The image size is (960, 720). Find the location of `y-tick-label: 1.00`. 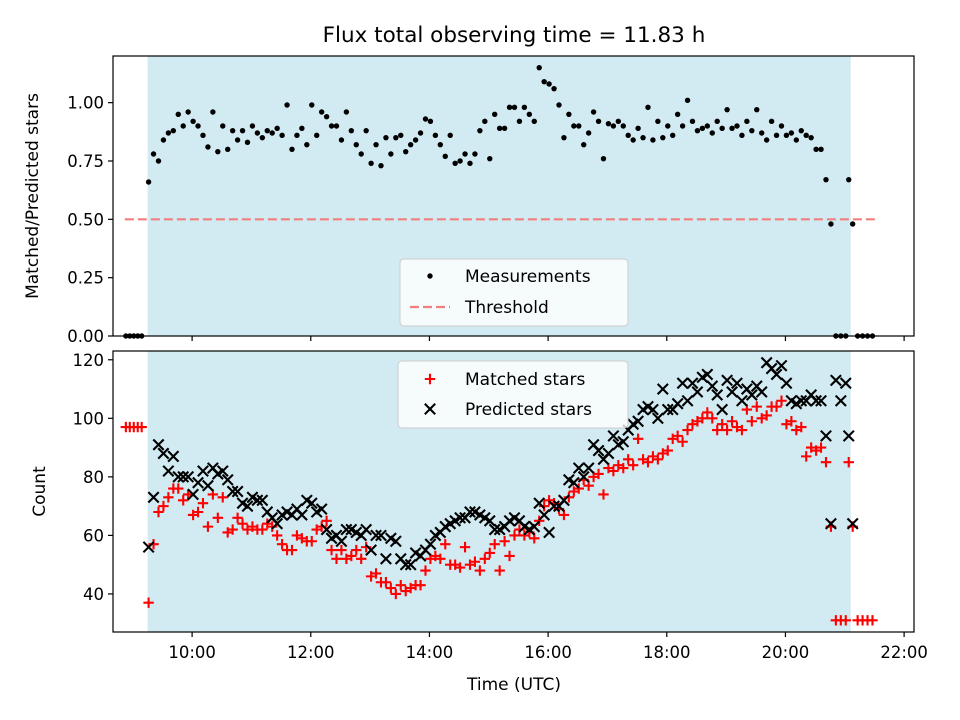

y-tick-label: 1.00 is located at coordinates (85, 103).